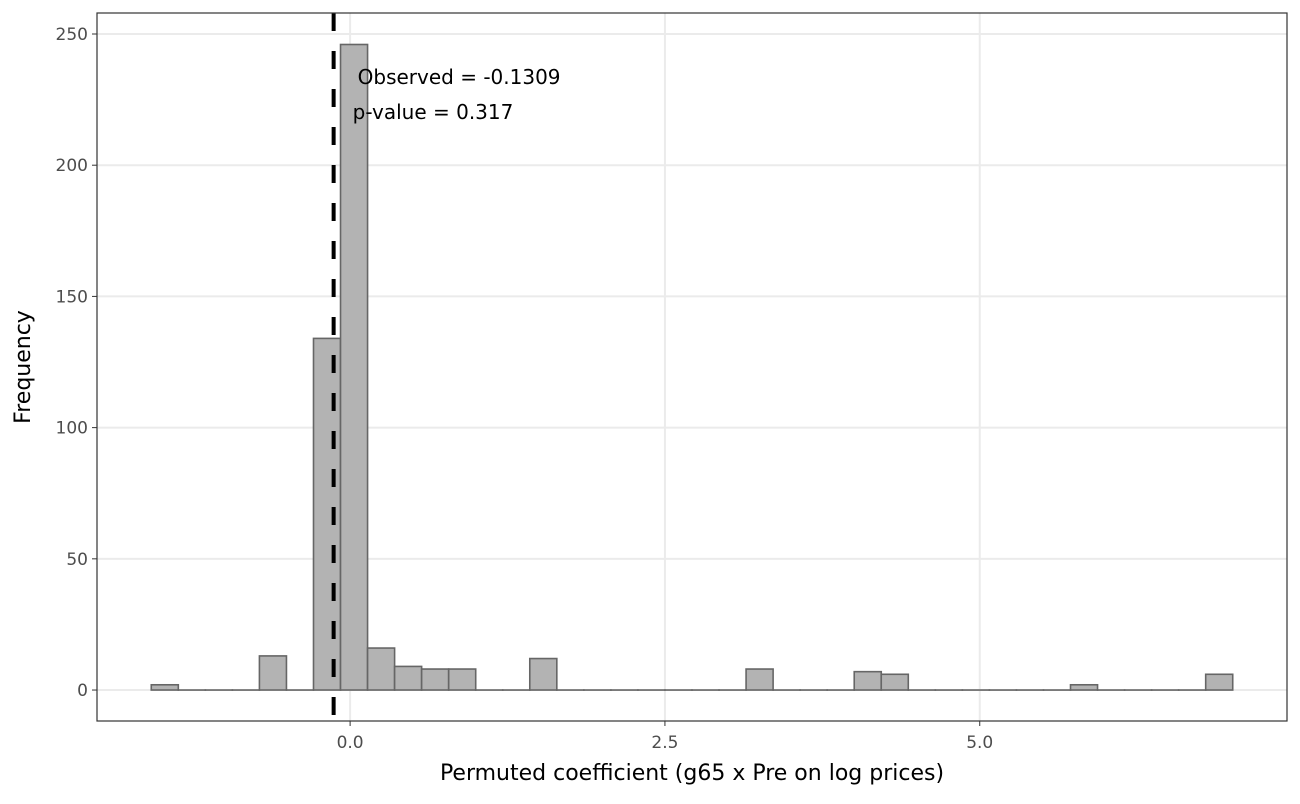  Describe the element at coordinates (433, 112) in the screenshot. I see `annotation-p-value: p-value = 0.317` at that location.